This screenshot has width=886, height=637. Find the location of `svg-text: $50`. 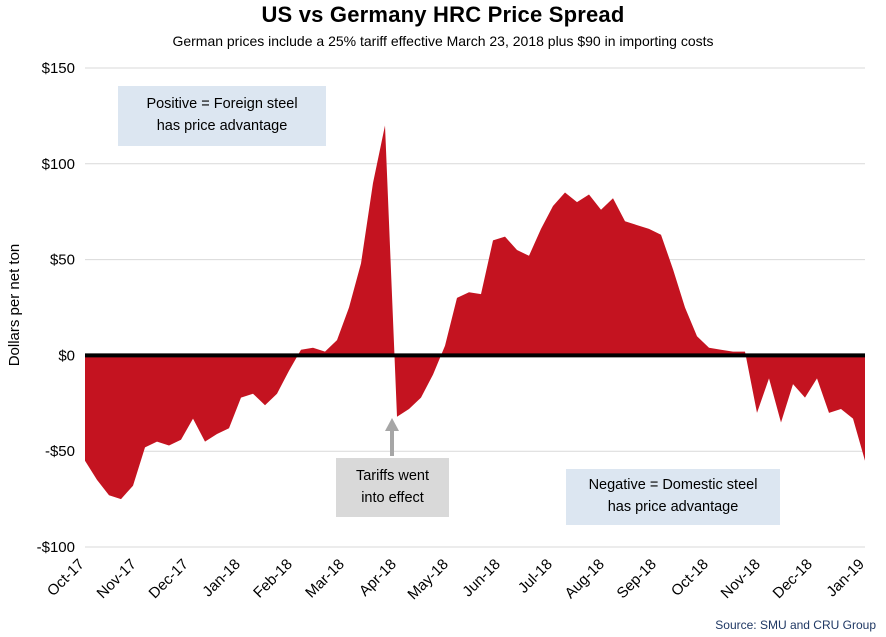

svg-text: $50 is located at coordinates (62, 260).